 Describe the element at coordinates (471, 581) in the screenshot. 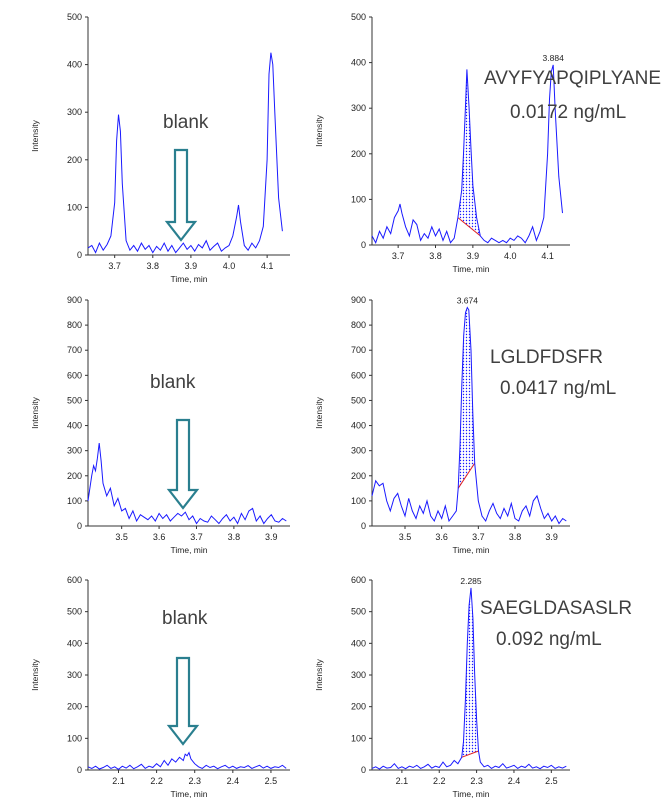

I see `peak-label: 2.285` at that location.